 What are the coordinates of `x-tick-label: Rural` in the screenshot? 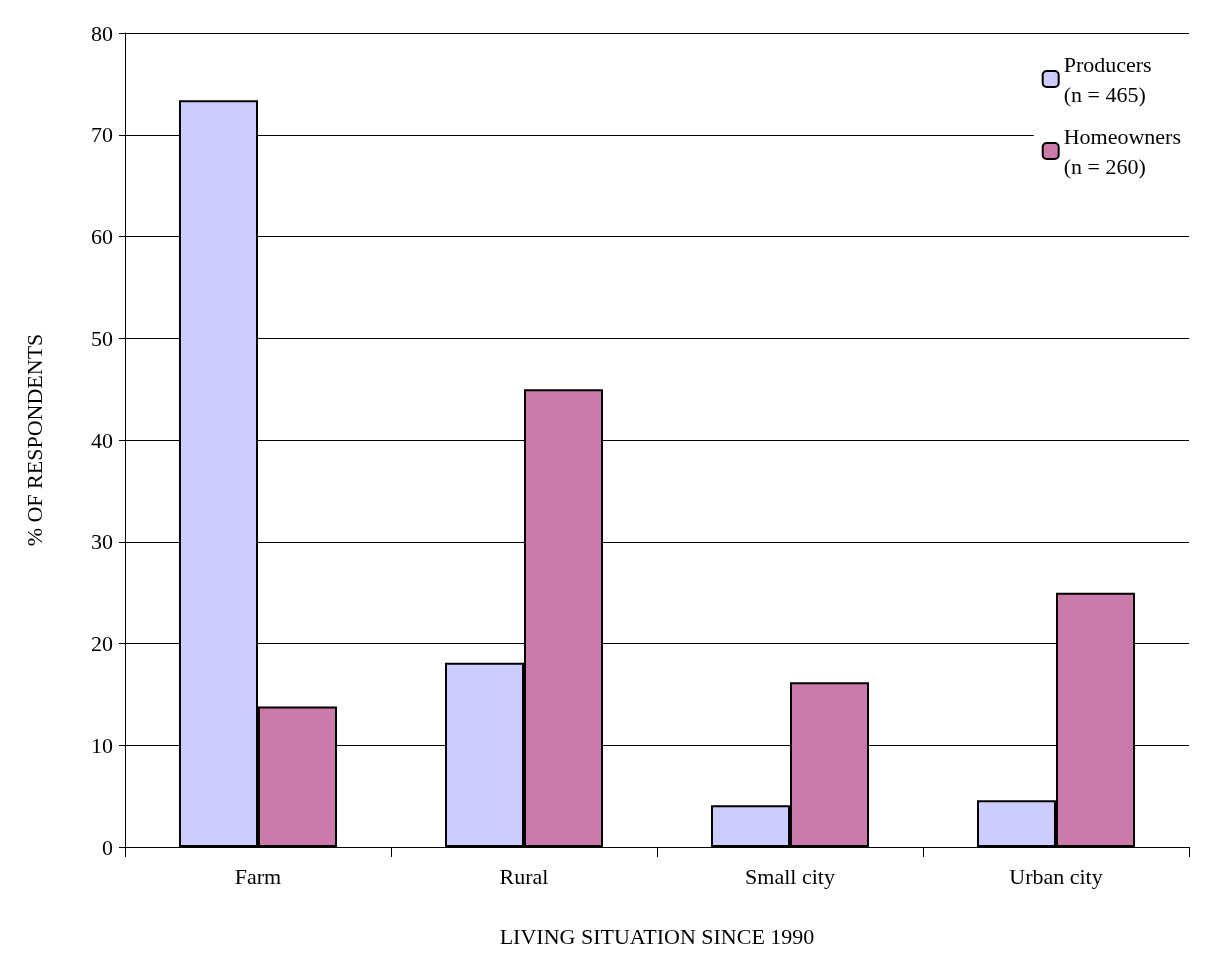 It's located at (524, 876).